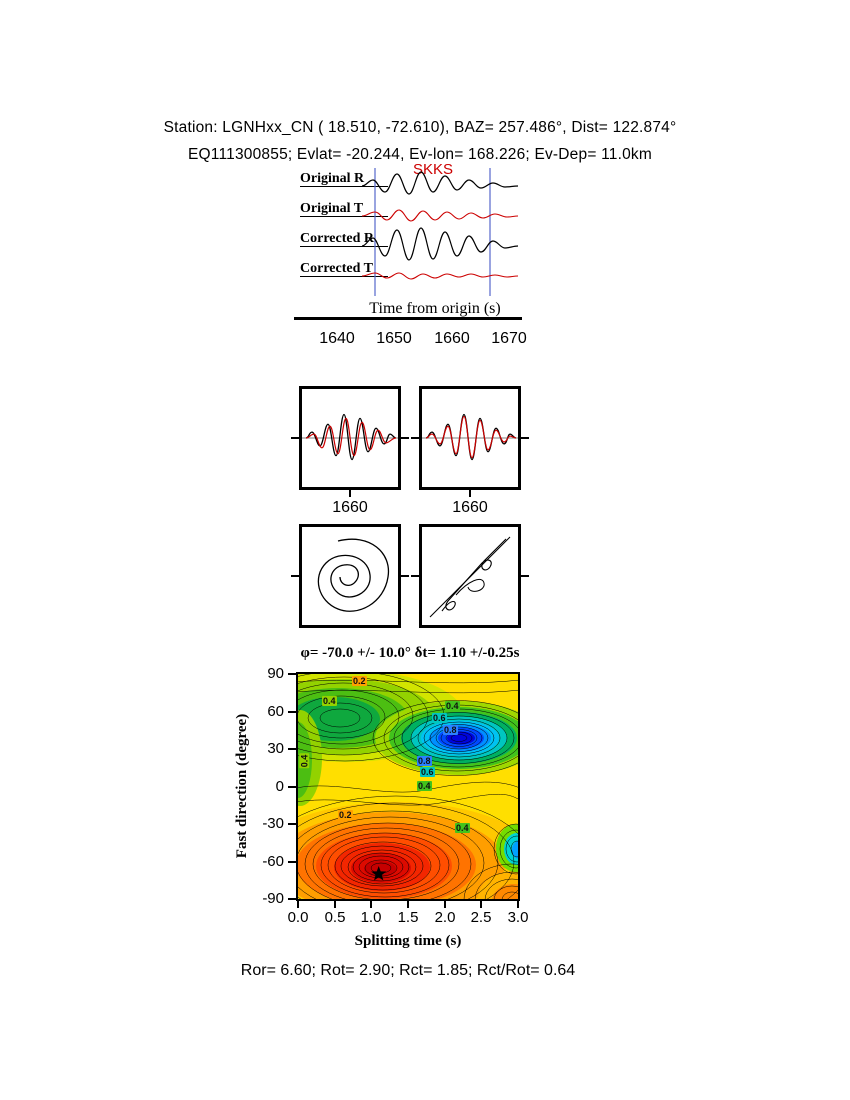 The height and width of the screenshot is (1100, 850). Describe the element at coordinates (440, 244) in the screenshot. I see `trace-corrected-r` at that location.